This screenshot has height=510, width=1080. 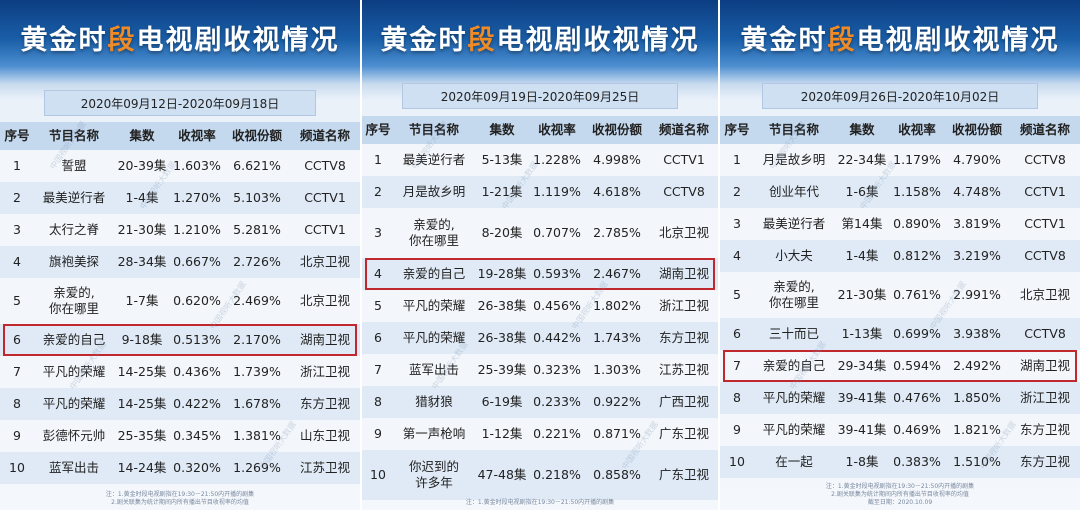 What do you see at coordinates (917, 224) in the screenshot?
I see `cell-rating: 0.890%` at bounding box center [917, 224].